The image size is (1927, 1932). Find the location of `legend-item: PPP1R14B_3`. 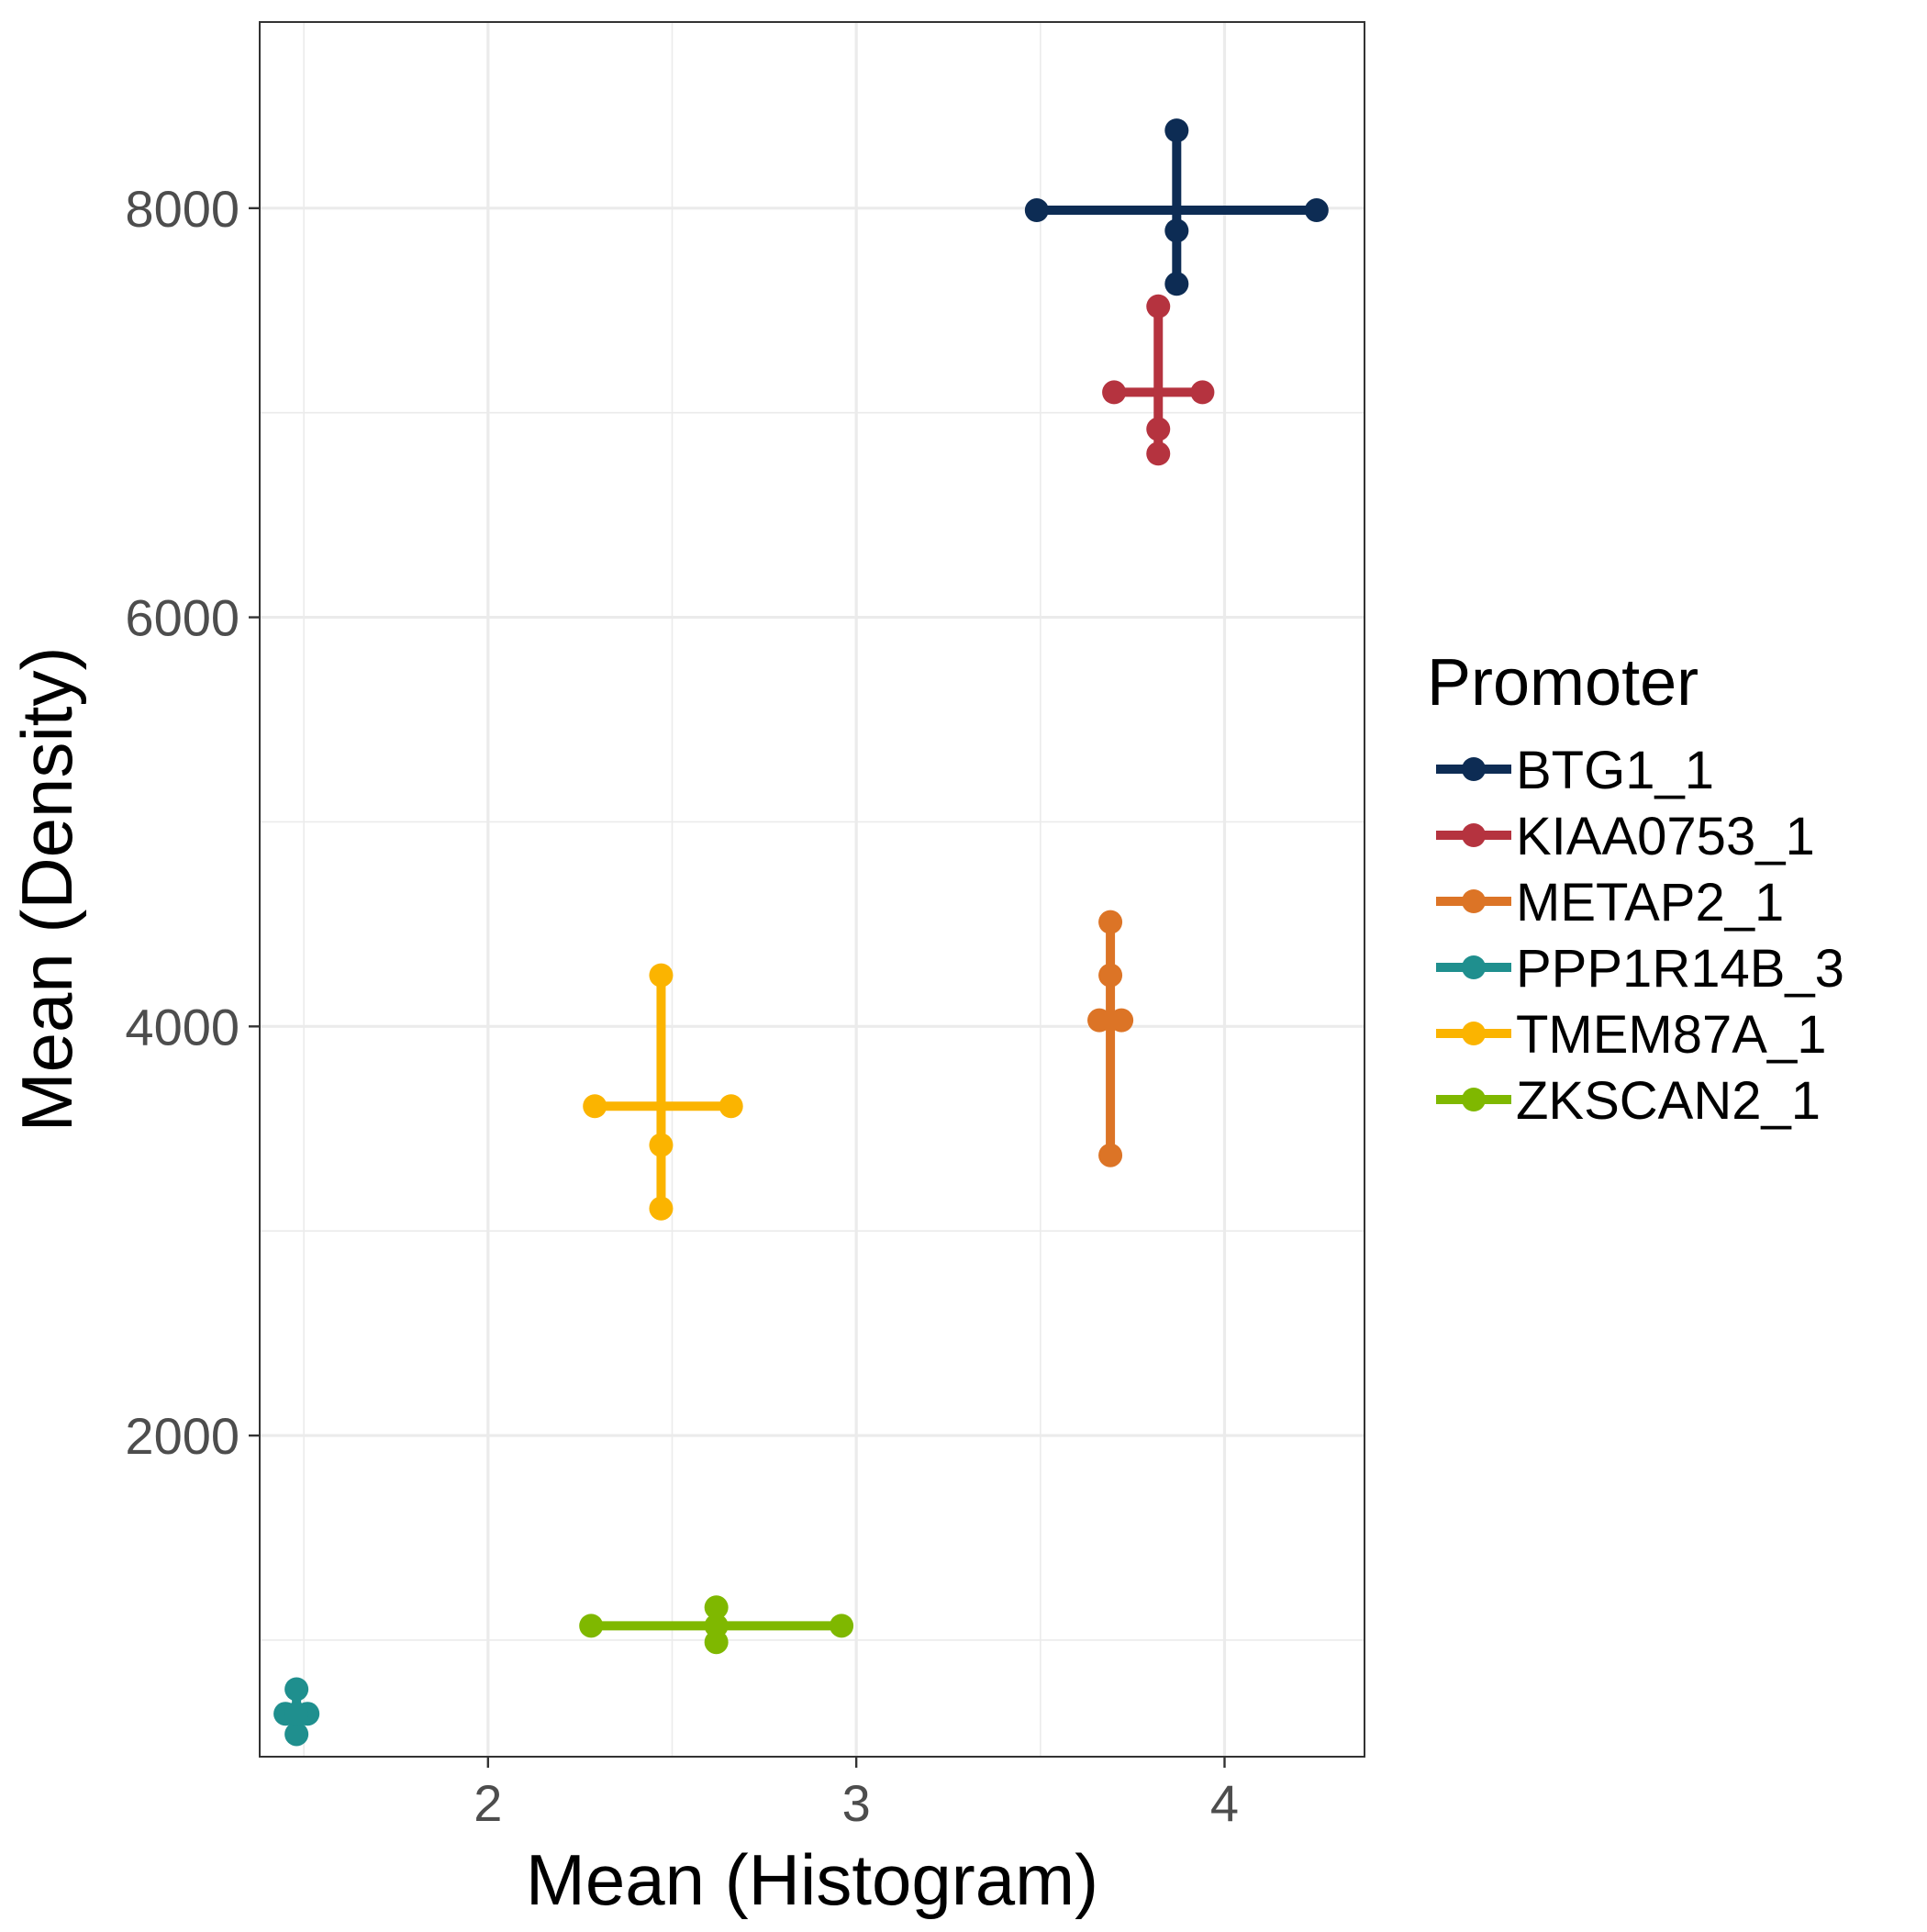

legend-item: PPP1R14B_3 is located at coordinates (1640, 969).